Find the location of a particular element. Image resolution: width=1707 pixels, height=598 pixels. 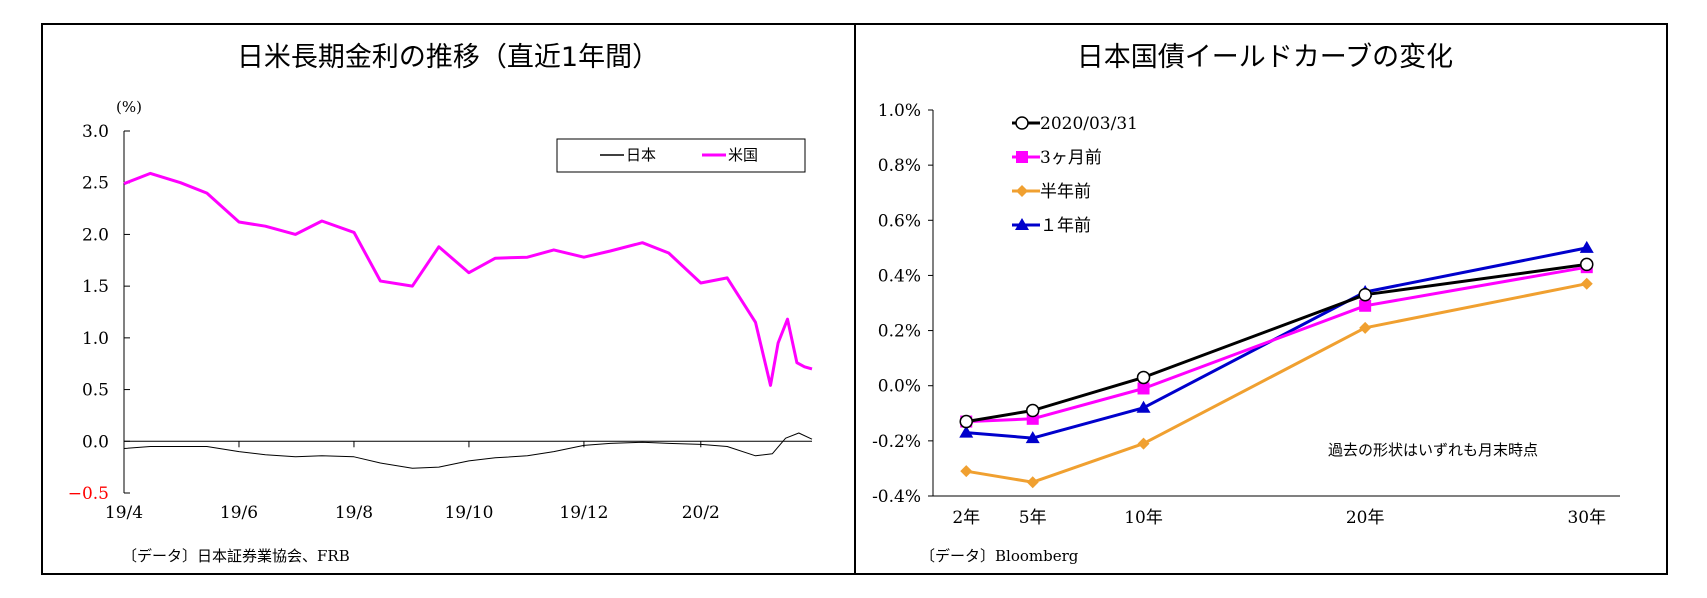

legend-label-3: １年前 is located at coordinates (1065, 226).